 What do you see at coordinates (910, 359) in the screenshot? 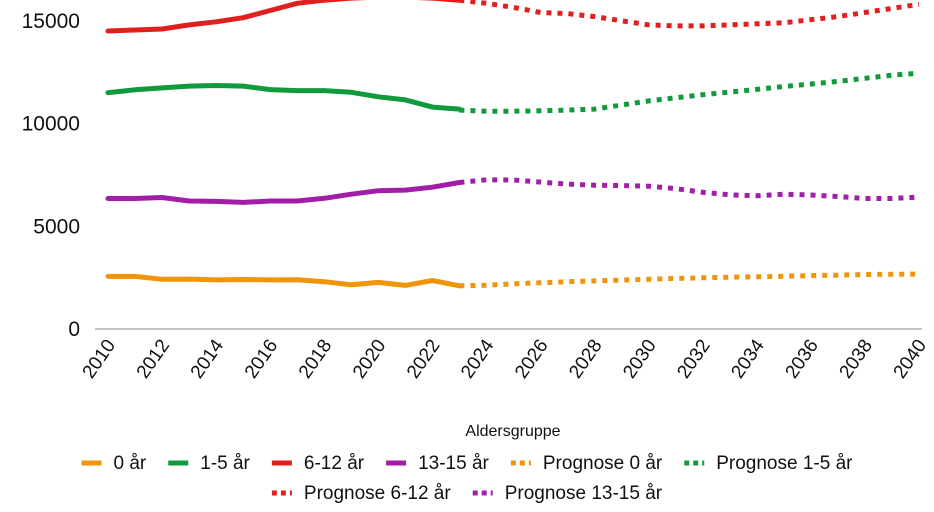
I see `x-tick-label: 2040` at bounding box center [910, 359].